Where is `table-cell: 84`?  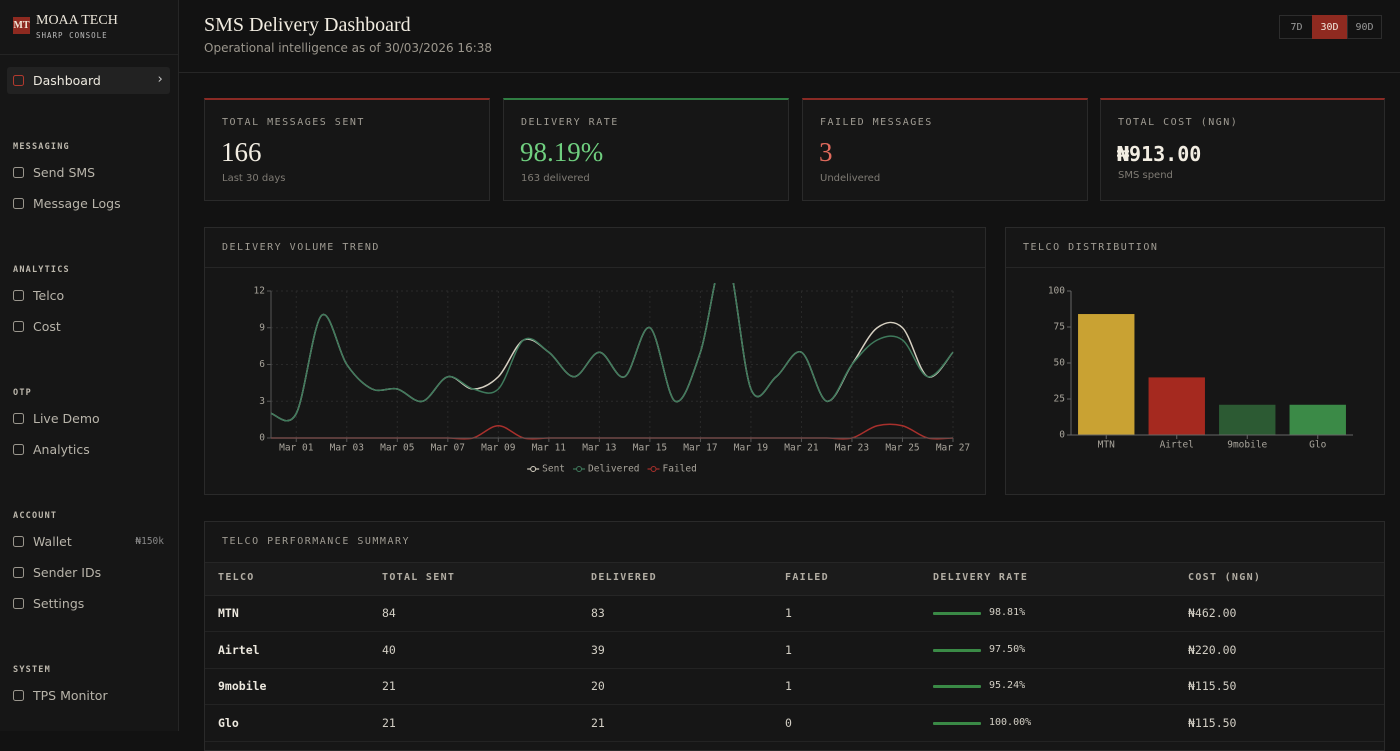 table-cell: 84 is located at coordinates (389, 613).